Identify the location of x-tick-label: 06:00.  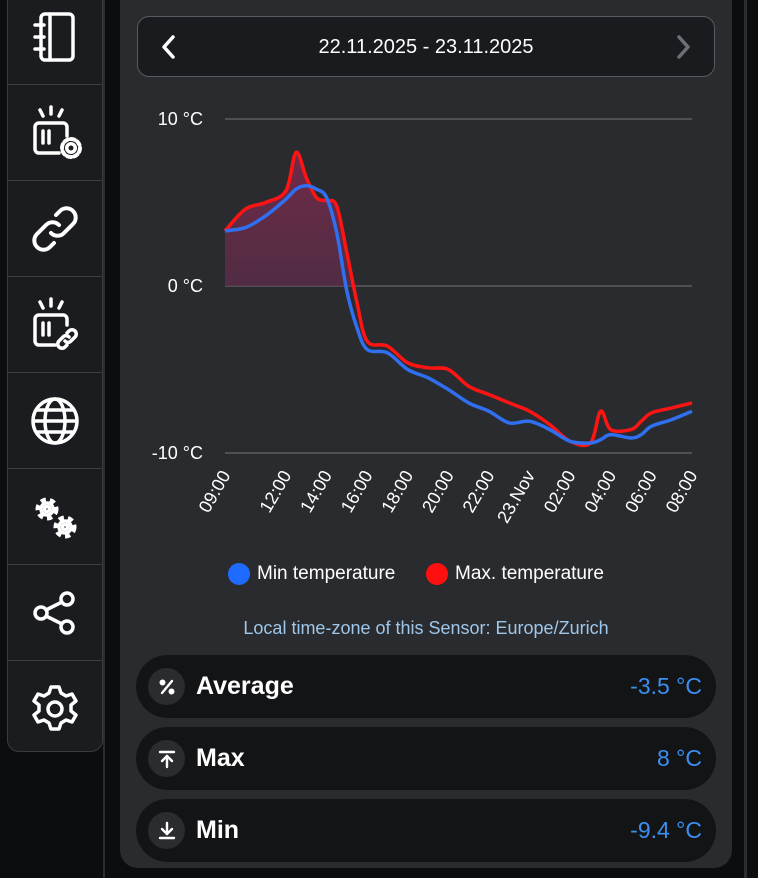
(641, 491).